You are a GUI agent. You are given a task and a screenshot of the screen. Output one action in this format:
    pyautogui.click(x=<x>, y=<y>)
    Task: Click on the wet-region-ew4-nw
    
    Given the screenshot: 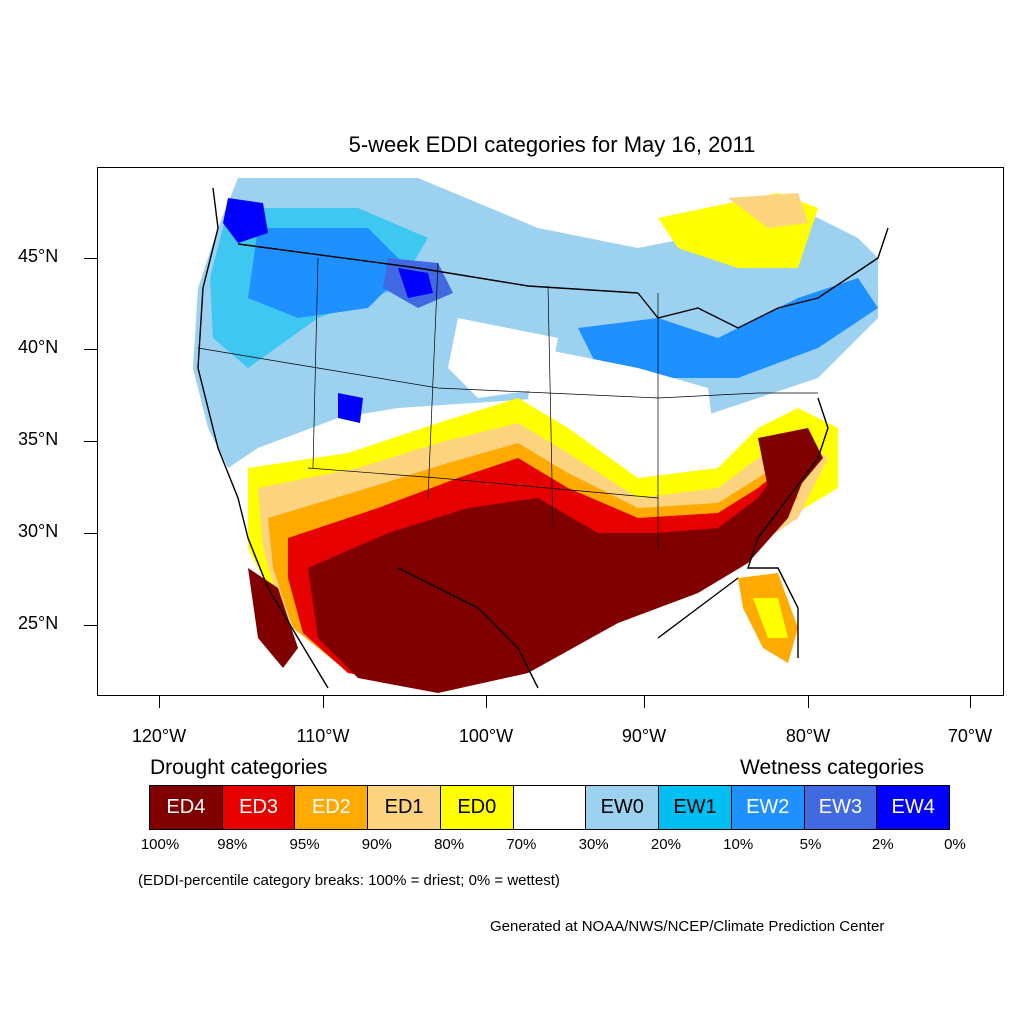 What is the action you would take?
    pyautogui.click(x=245, y=220)
    